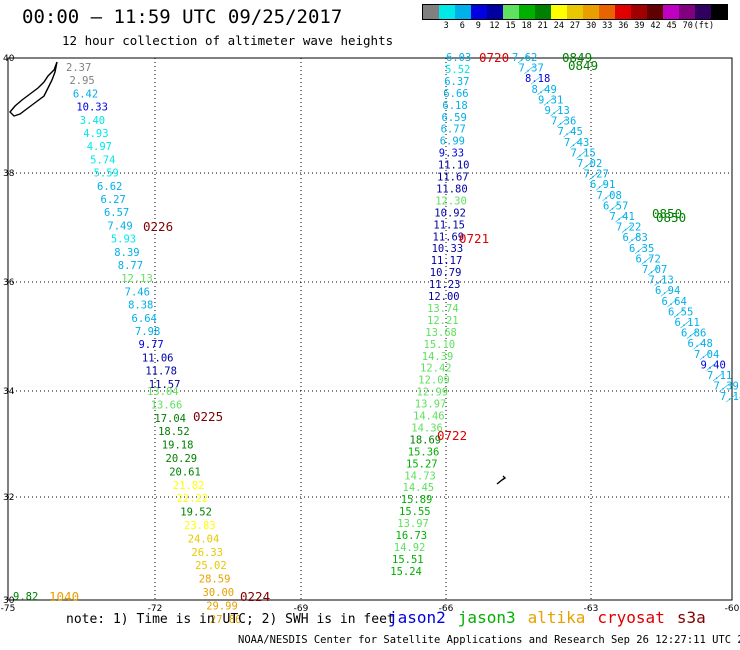 The height and width of the screenshot is (650, 740). What do you see at coordinates (99, 147) in the screenshot?
I see `wave-height-point: 4.97` at bounding box center [99, 147].